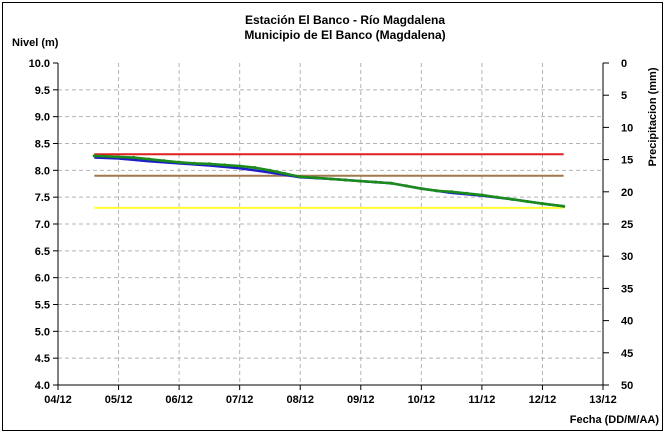 The image size is (665, 433). I want to click on y-tick-label: 6.5, so click(42, 252).